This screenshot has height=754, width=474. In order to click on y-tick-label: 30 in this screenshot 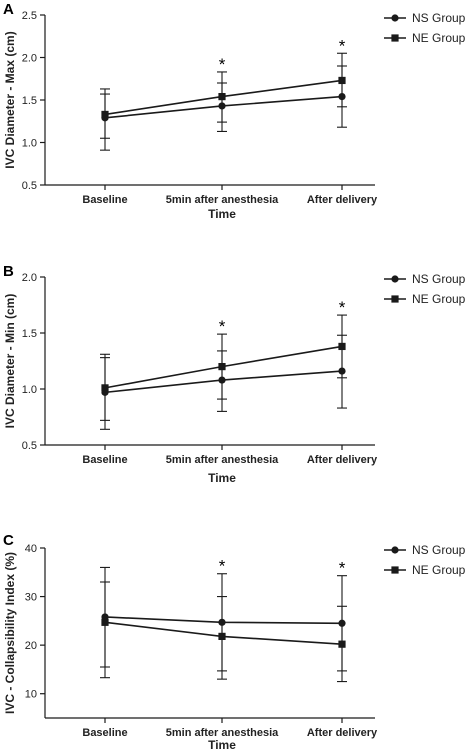, I will do `click(31, 598)`.